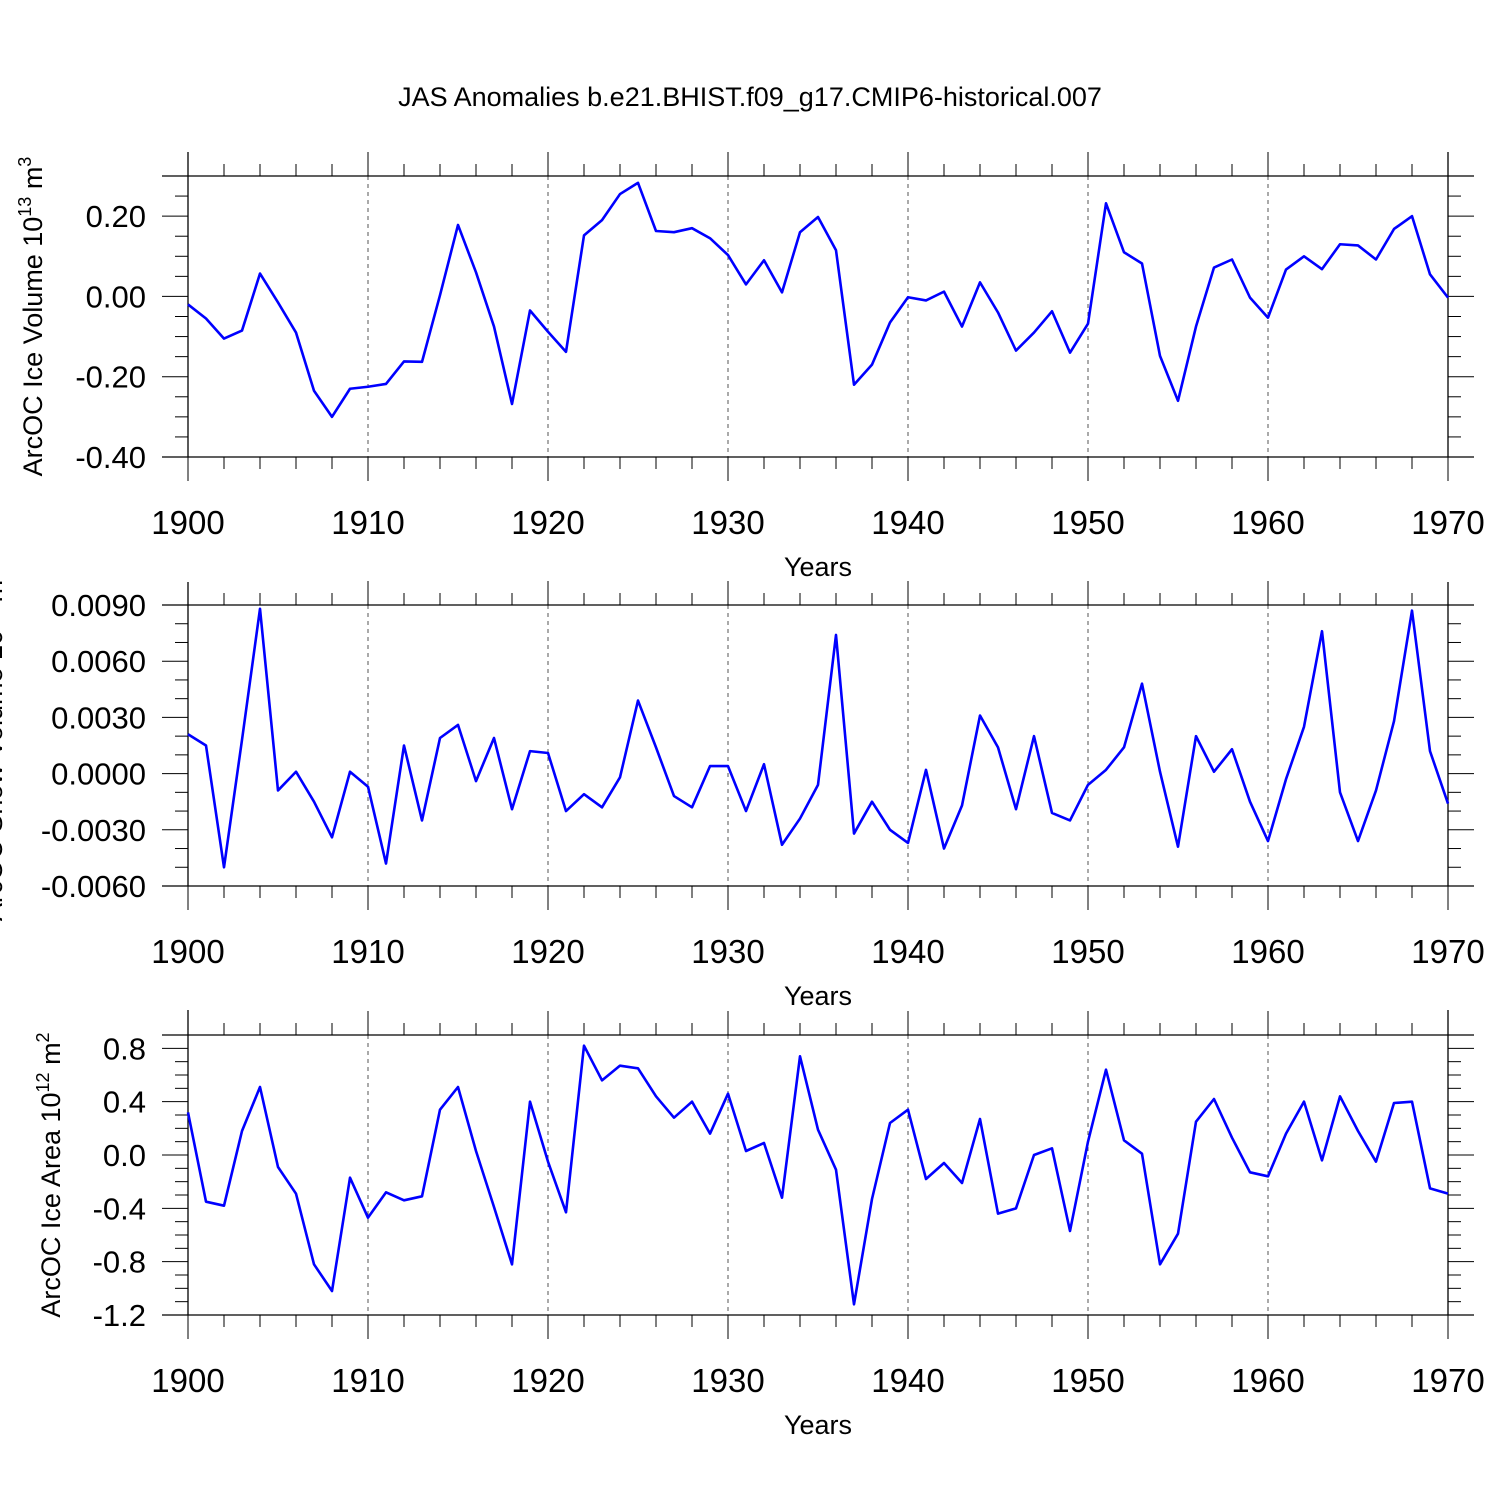 This screenshot has width=1500, height=1500. What do you see at coordinates (98, 661) in the screenshot?
I see `y-tick-label: 0.0060` at bounding box center [98, 661].